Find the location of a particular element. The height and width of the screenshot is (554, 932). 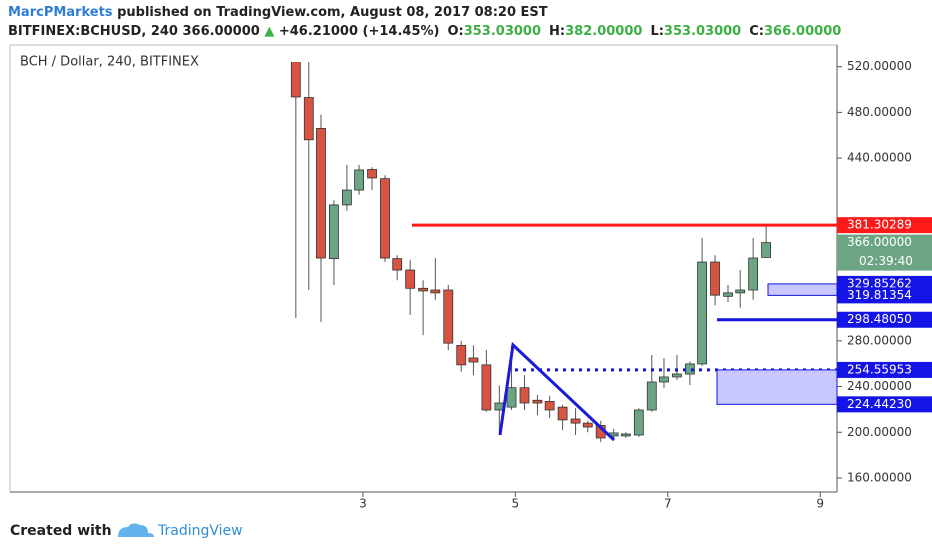

price-label: 381.30289 is located at coordinates (879, 225).